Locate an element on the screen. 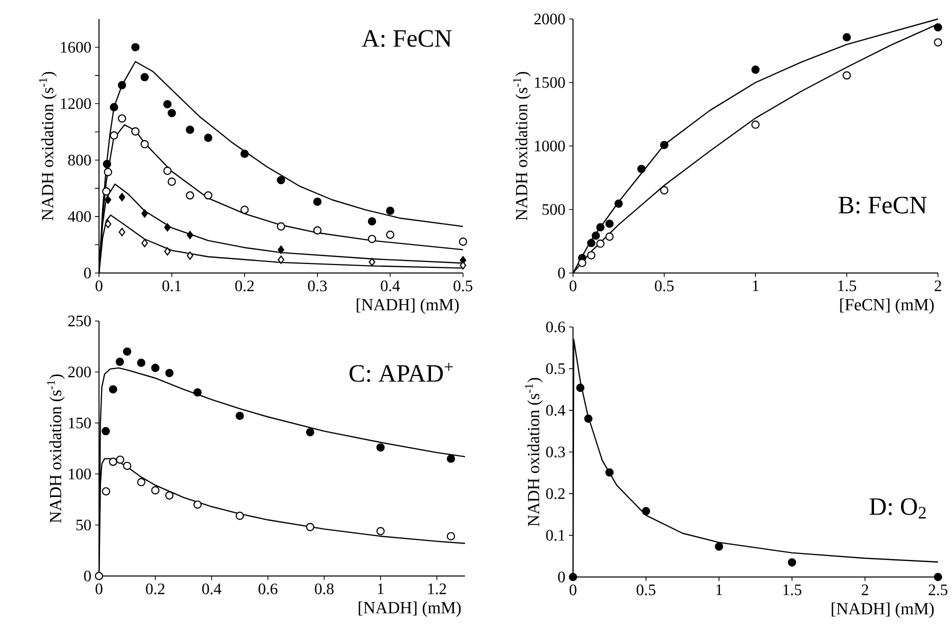 Image resolution: width=952 pixels, height=631 pixels. y-tick-label: 0.3 is located at coordinates (555, 452).